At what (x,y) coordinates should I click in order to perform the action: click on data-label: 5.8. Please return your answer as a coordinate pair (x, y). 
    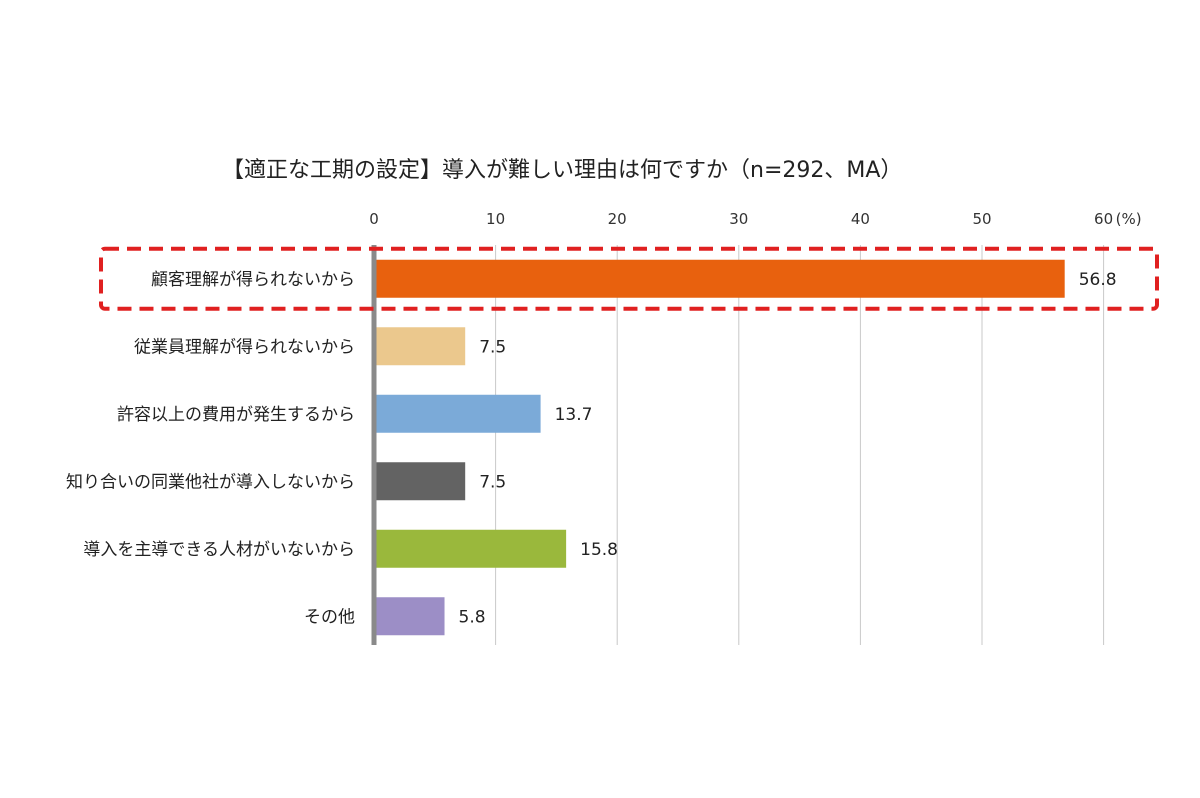
    Looking at the image, I should click on (472, 617).